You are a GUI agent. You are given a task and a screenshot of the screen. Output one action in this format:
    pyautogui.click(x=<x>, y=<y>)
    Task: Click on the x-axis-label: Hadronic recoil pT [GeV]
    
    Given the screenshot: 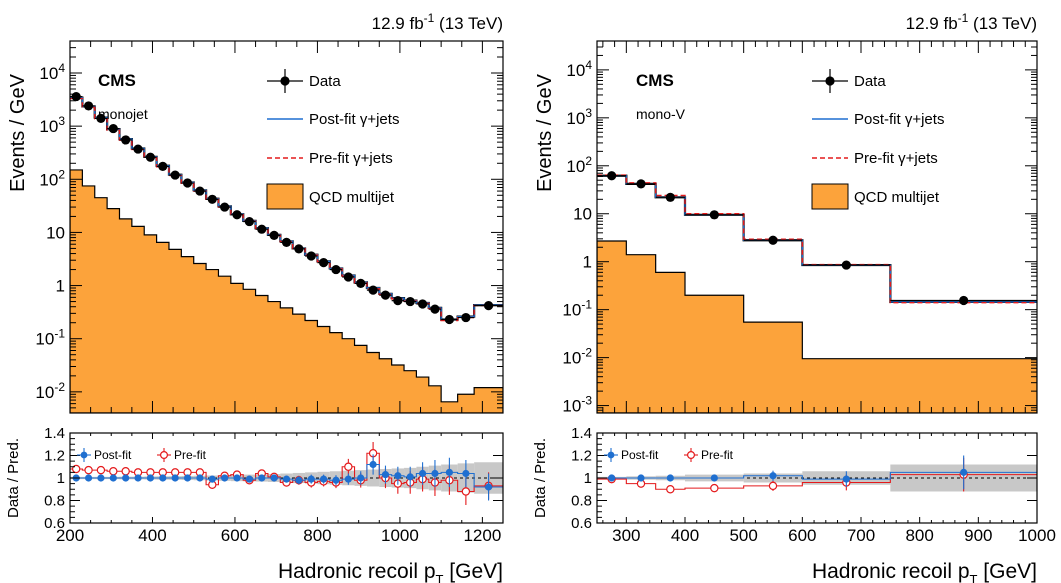 What is the action you would take?
    pyautogui.click(x=924, y=571)
    